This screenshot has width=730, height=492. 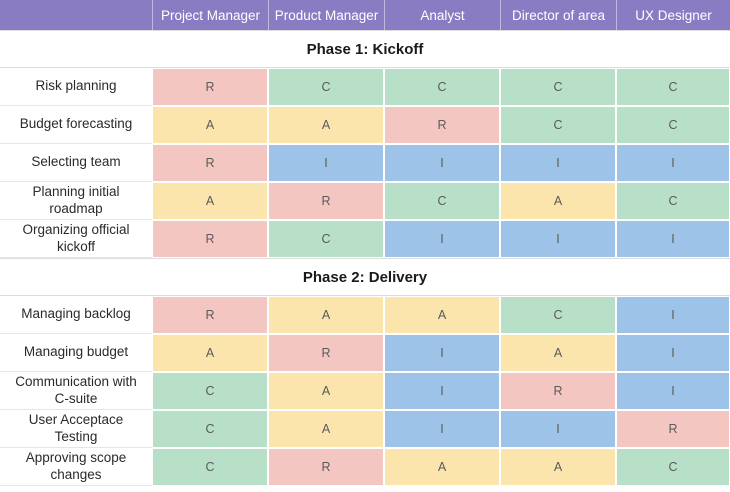 I want to click on phase-heading-row: Phase 1: Kickoff, so click(x=365, y=49).